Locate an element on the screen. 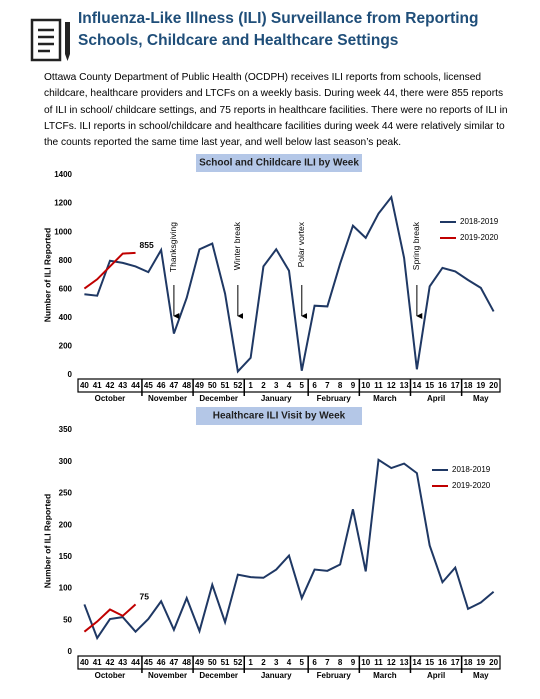  annotation: Thanksgiving is located at coordinates (173, 247).